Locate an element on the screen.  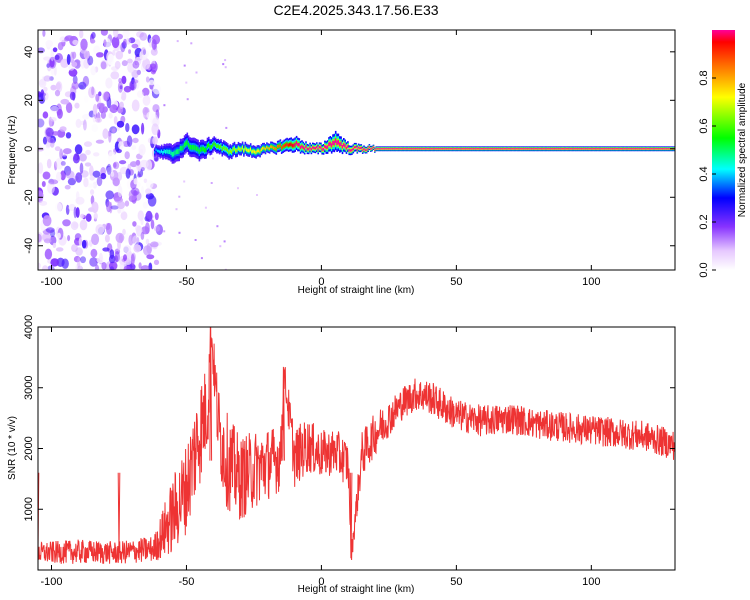
chart-title: C2E4.2025.343.17.56.E33 is located at coordinates (355, 10).